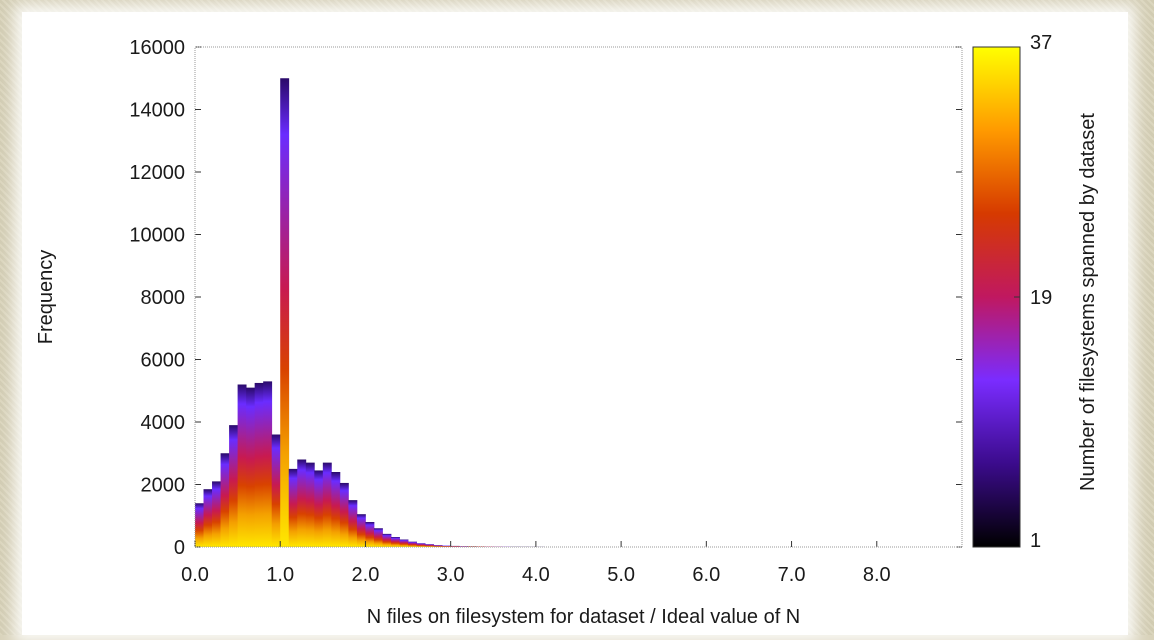 This screenshot has height=640, width=1154. Describe the element at coordinates (366, 575) in the screenshot. I see `x-tick-label: 2.0` at that location.